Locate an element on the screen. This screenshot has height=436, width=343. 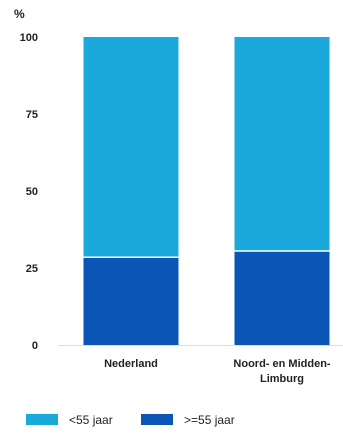
y-axis-ticks: 0 25 50 75 100 is located at coordinates (29, 192).